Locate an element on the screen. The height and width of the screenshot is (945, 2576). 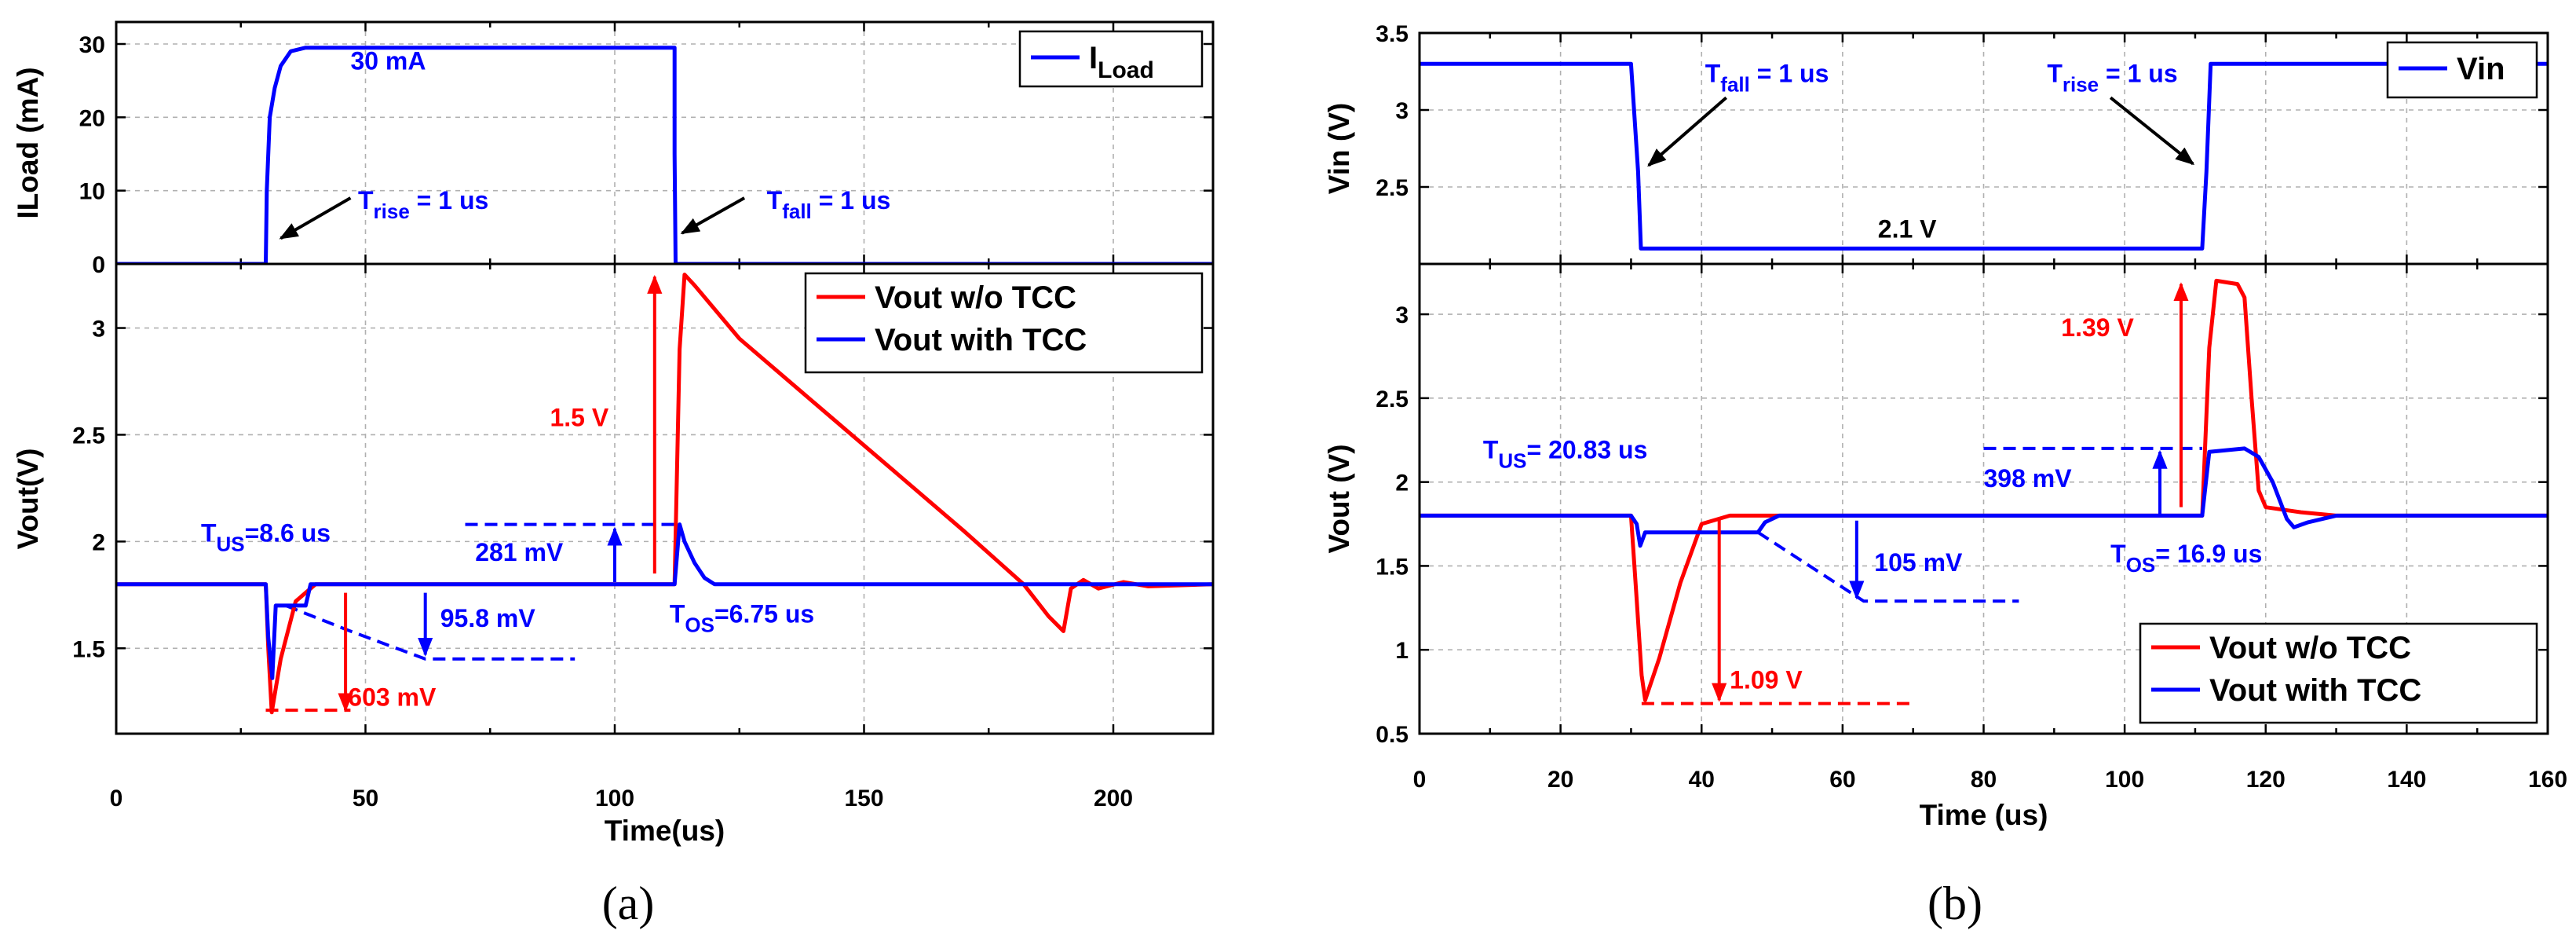
x-tick-label: 50 is located at coordinates (365, 798).